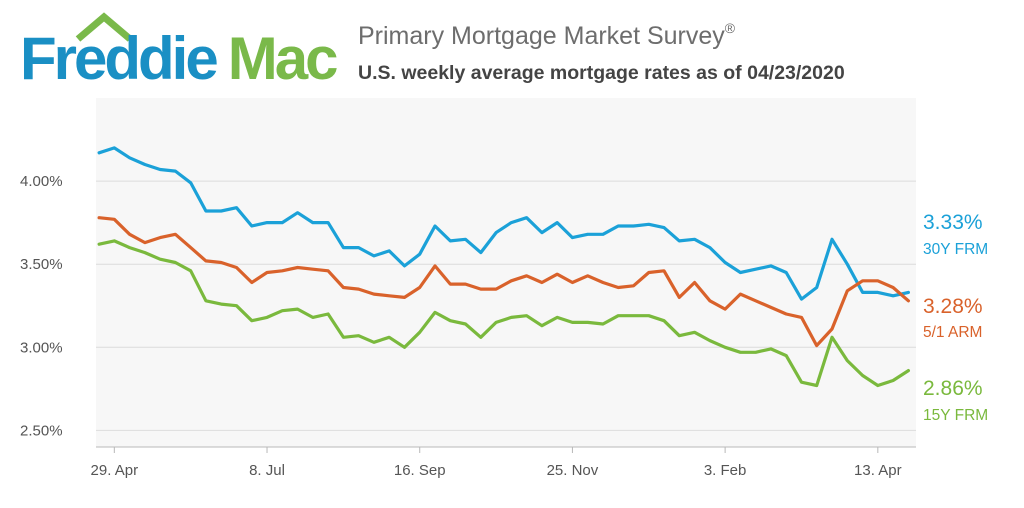  I want to click on x-tick-label: 29. Apr, so click(115, 470).